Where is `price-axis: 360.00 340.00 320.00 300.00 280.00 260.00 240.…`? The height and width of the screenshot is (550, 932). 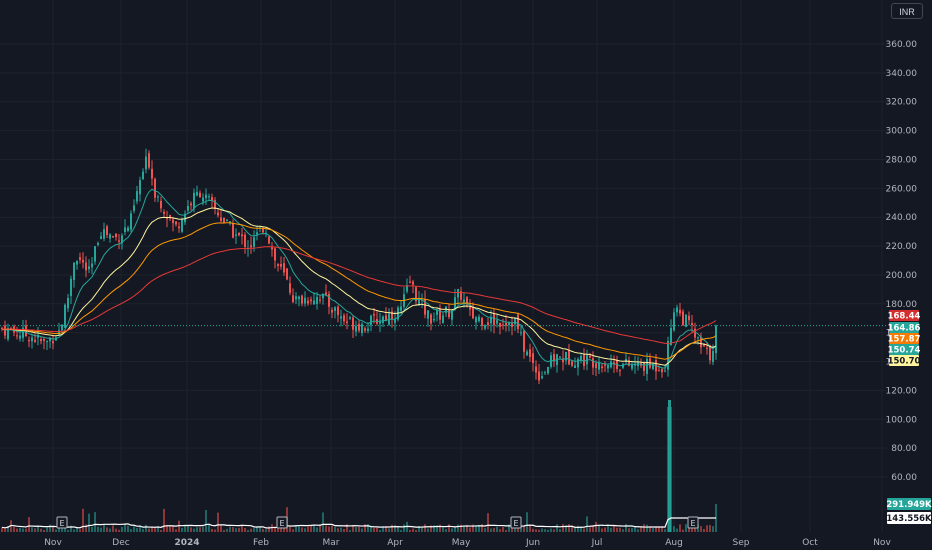 price-axis: 360.00 340.00 320.00 300.00 280.00 260.00 240.… is located at coordinates (902, 261).